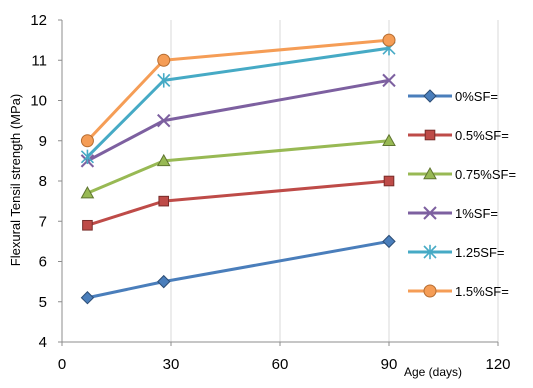 This screenshot has width=533, height=388. I want to click on legend-item: 0.5%SF=, so click(458, 135).